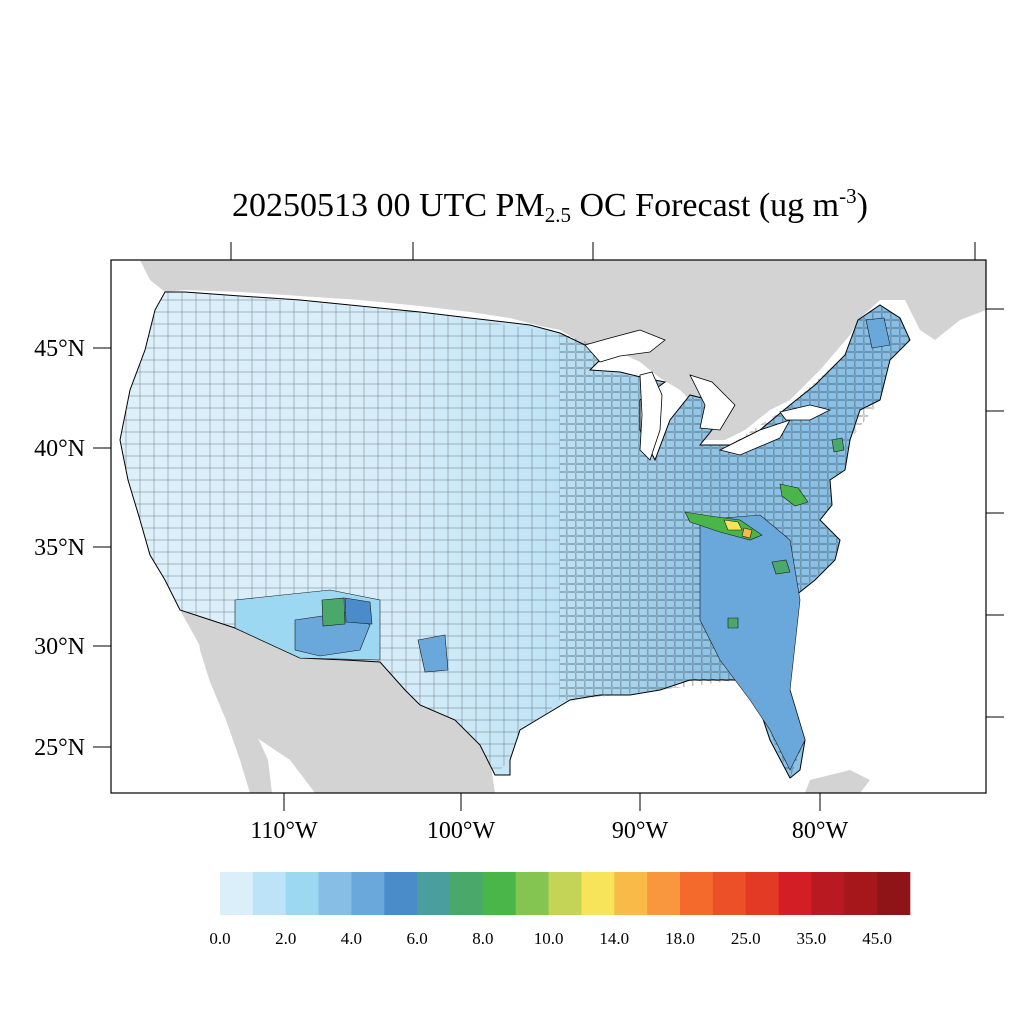 Image resolution: width=1024 pixels, height=1024 pixels. I want to click on mexico-land, so click(337, 701).